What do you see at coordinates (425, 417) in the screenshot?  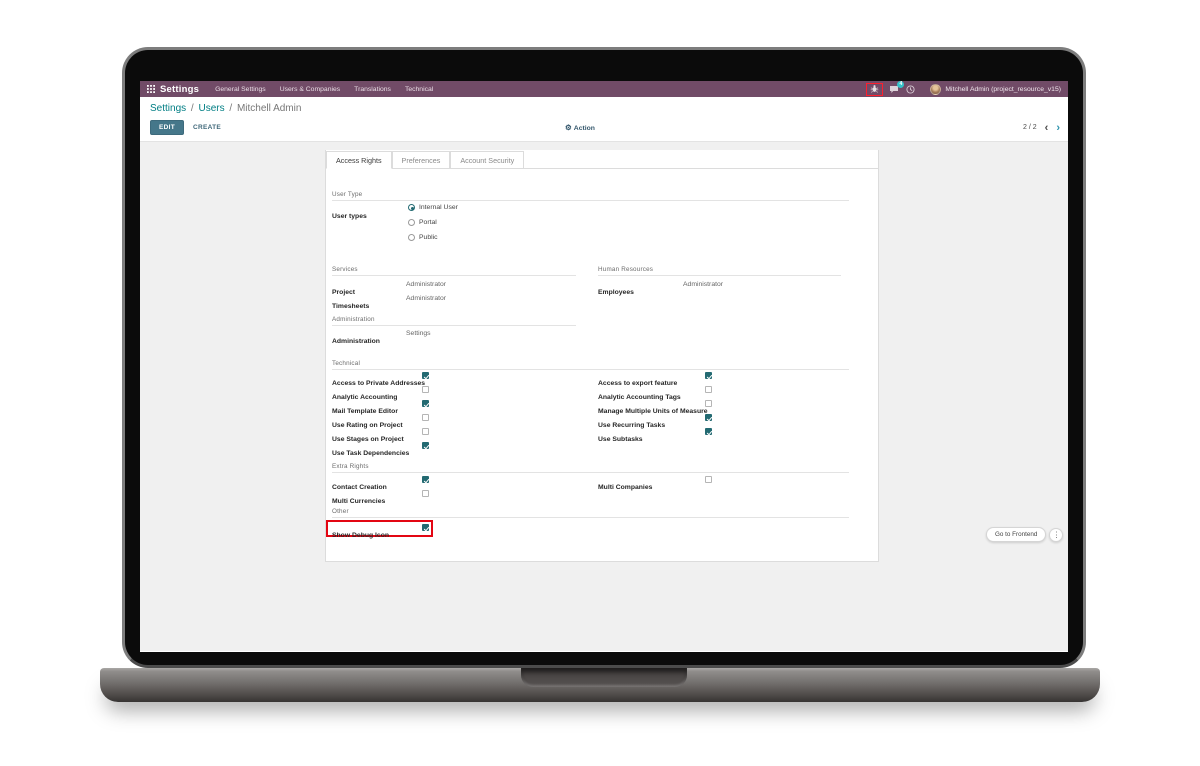 I see `checkbox-use-rating-on-project` at bounding box center [425, 417].